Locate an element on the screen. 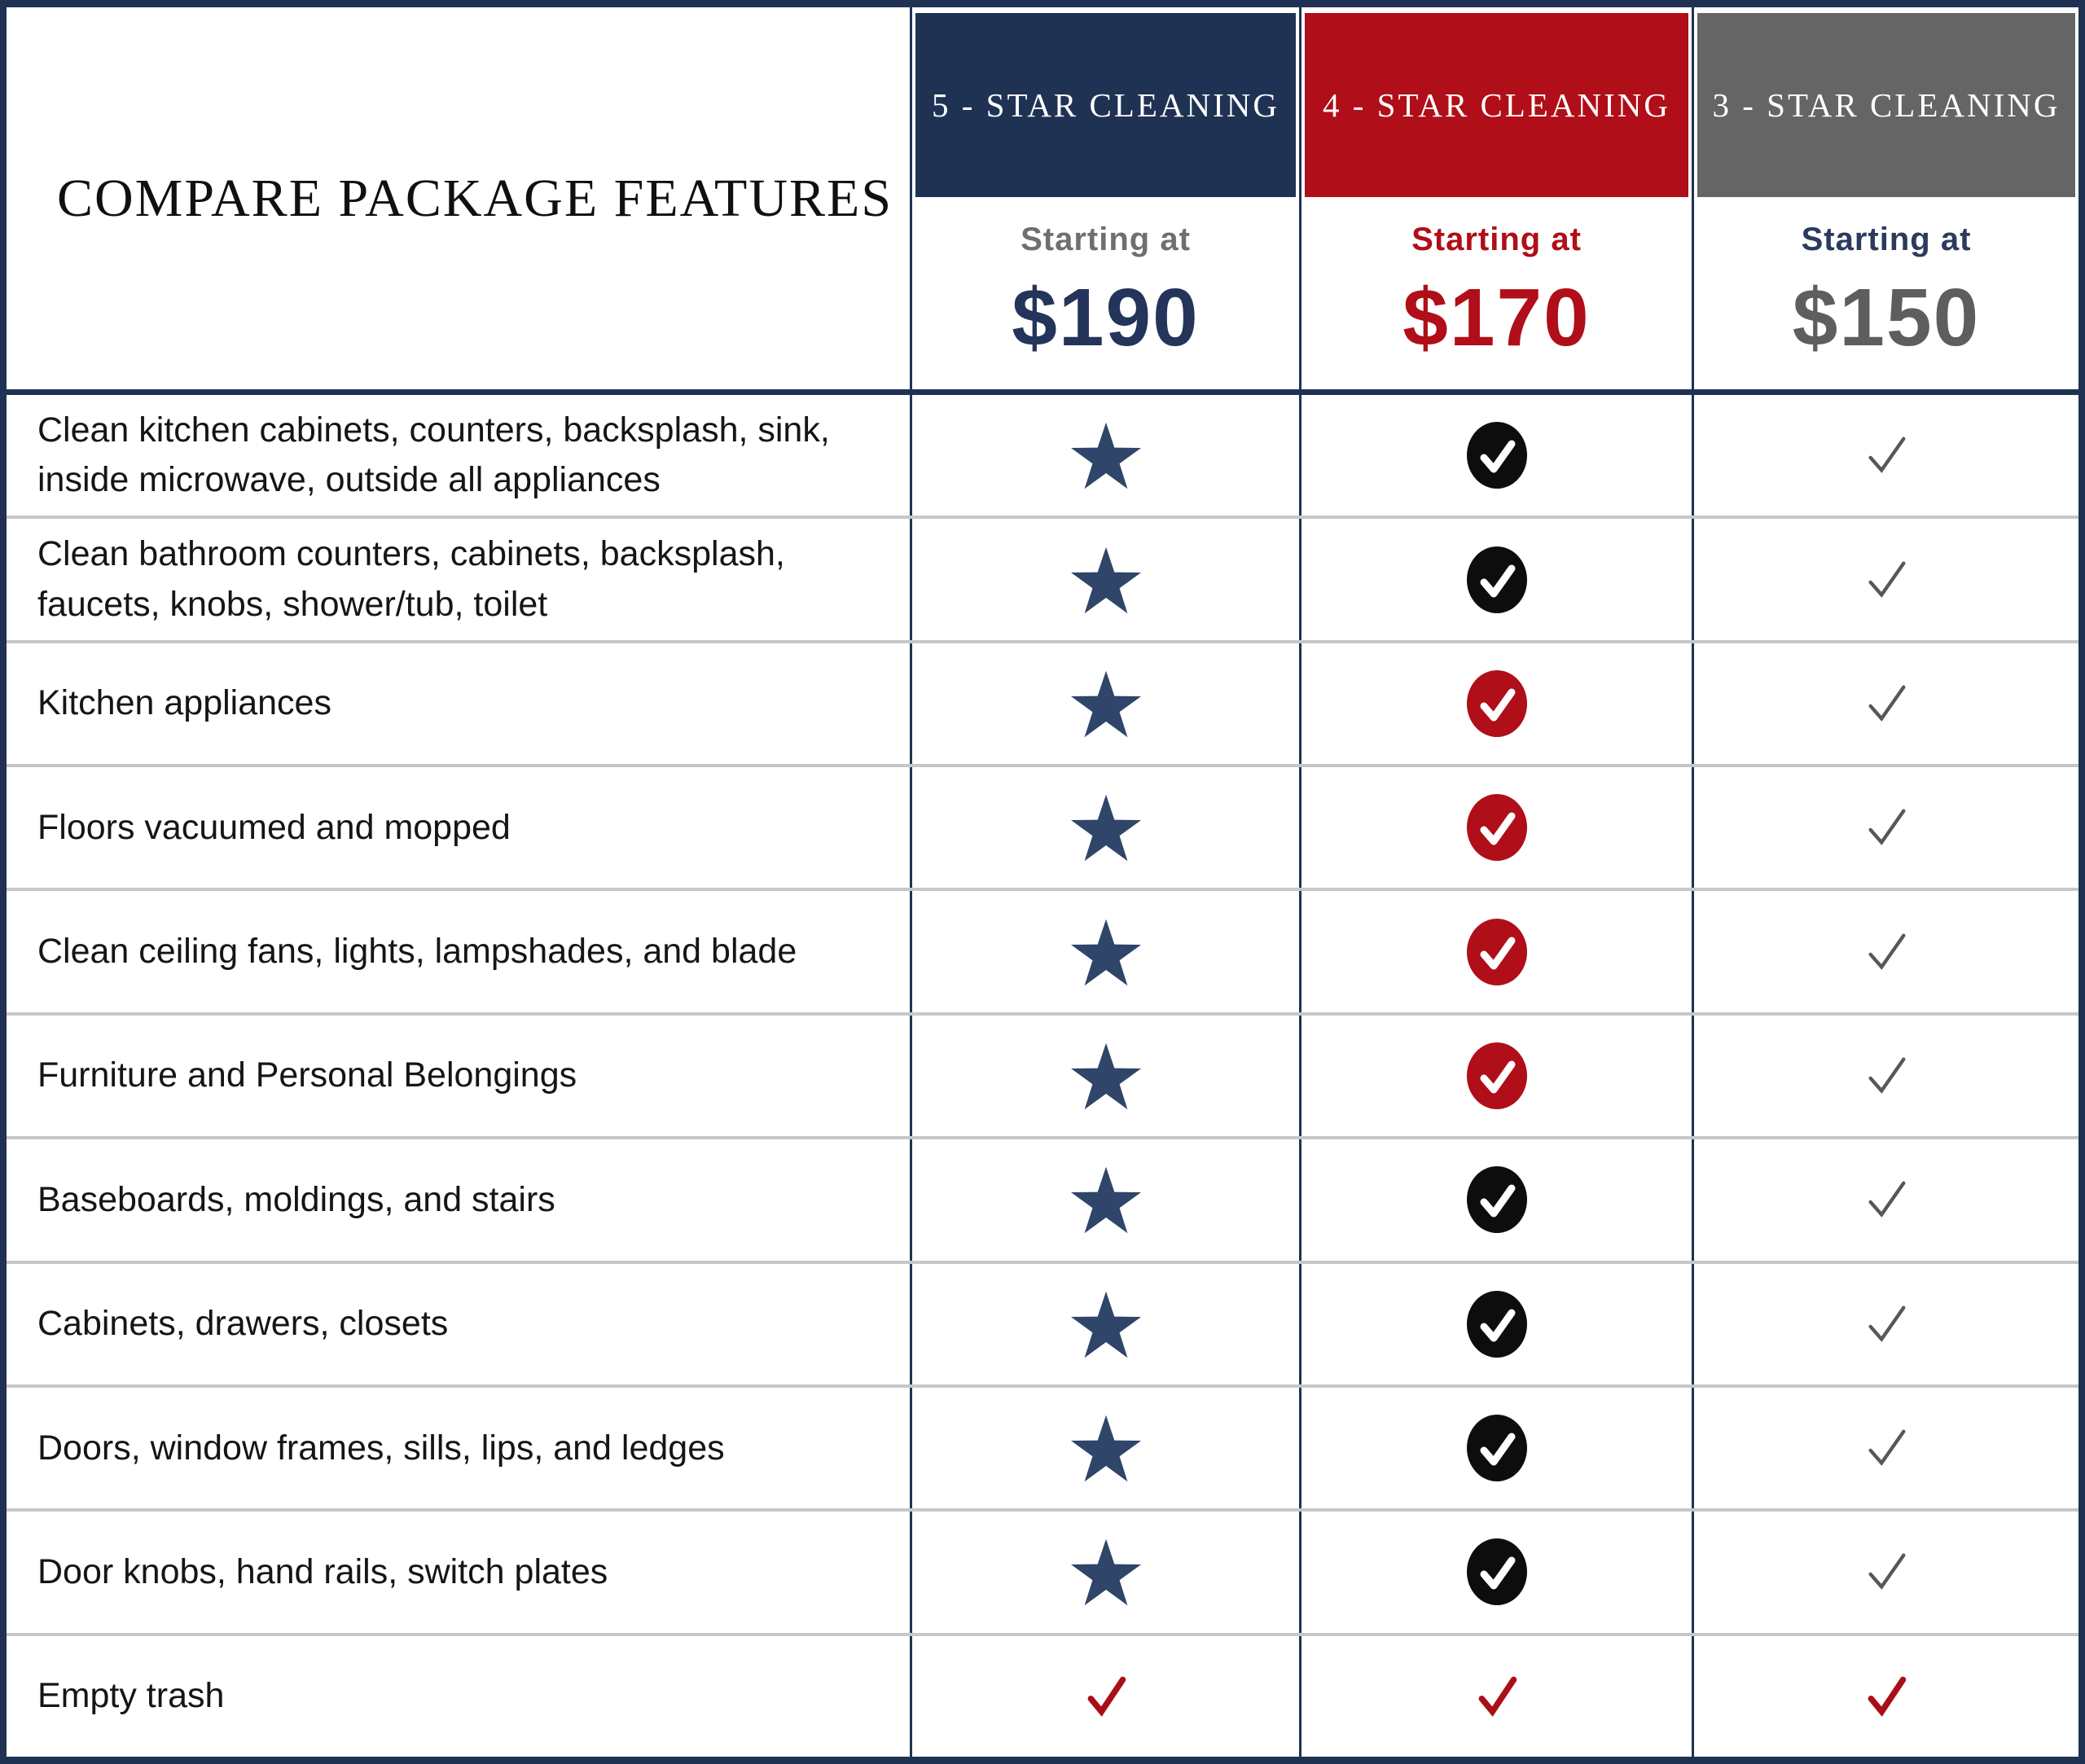  price-area-3-star: Starting at $150 is located at coordinates (1886, 293).